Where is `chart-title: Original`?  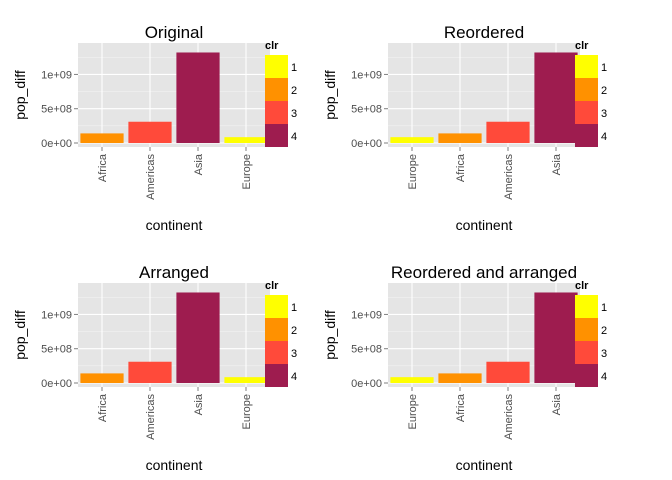 chart-title: Original is located at coordinates (174, 32).